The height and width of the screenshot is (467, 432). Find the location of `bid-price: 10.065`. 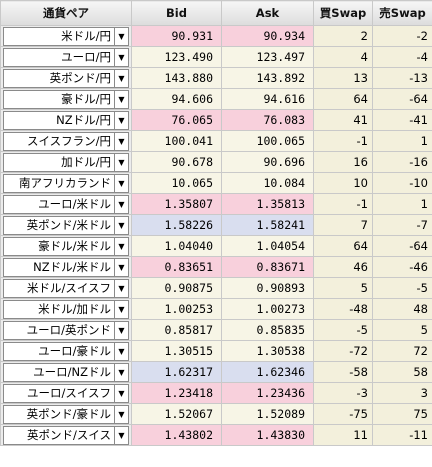

bid-price: 10.065 is located at coordinates (176, 183).